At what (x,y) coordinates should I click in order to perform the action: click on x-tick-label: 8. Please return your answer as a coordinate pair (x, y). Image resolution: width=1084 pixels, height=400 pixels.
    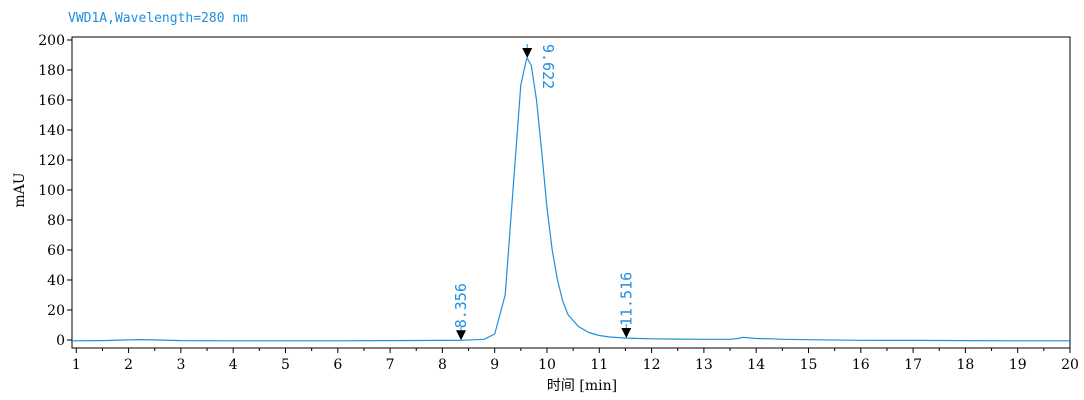
    Looking at the image, I should click on (442, 365).